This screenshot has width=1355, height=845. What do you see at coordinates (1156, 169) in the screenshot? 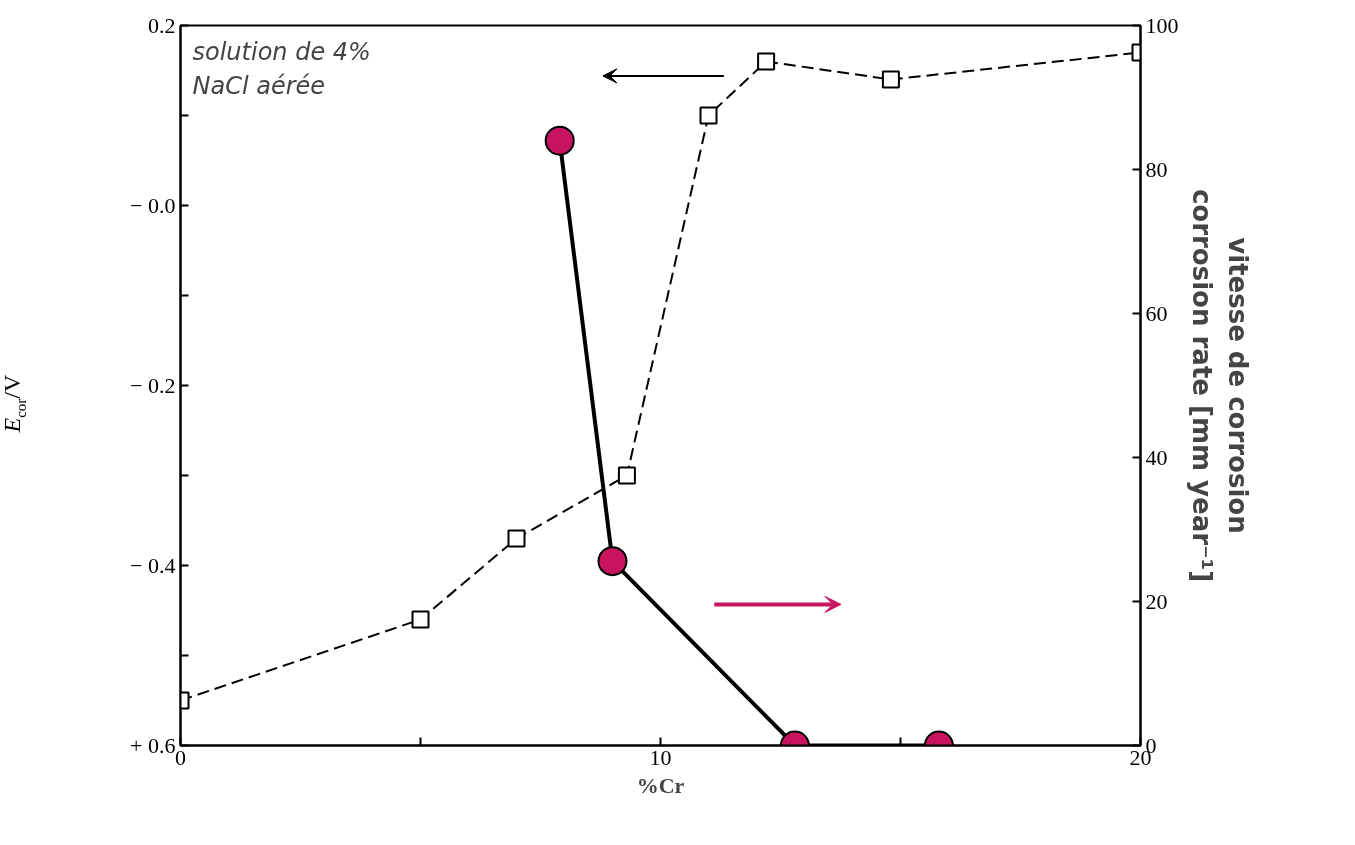
I see `y2-tick-label: 80` at bounding box center [1156, 169].